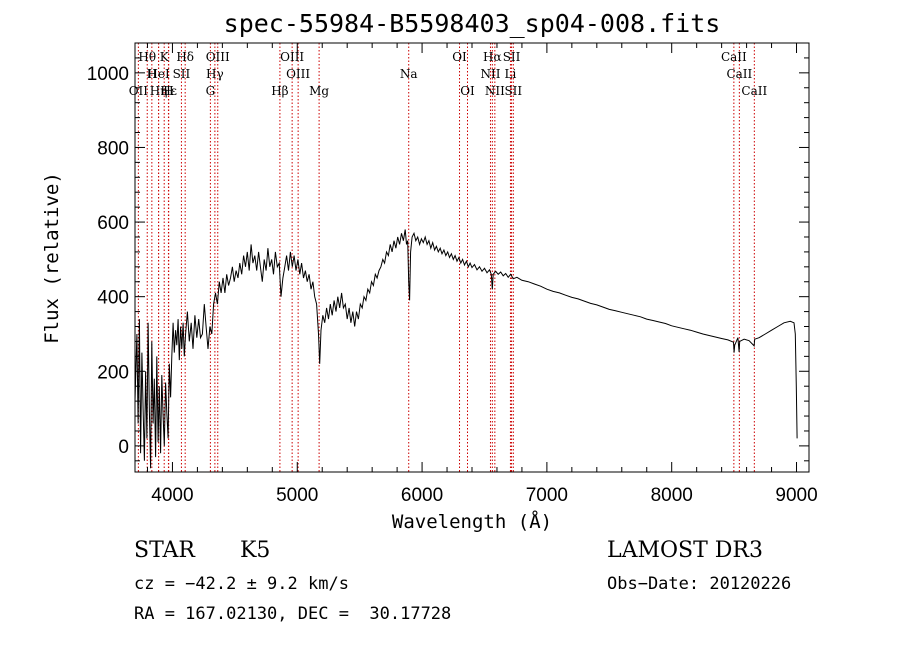 This screenshot has height=649, width=900. What do you see at coordinates (459, 57) in the screenshot?
I see `spectral-line-label-5: OI` at bounding box center [459, 57].